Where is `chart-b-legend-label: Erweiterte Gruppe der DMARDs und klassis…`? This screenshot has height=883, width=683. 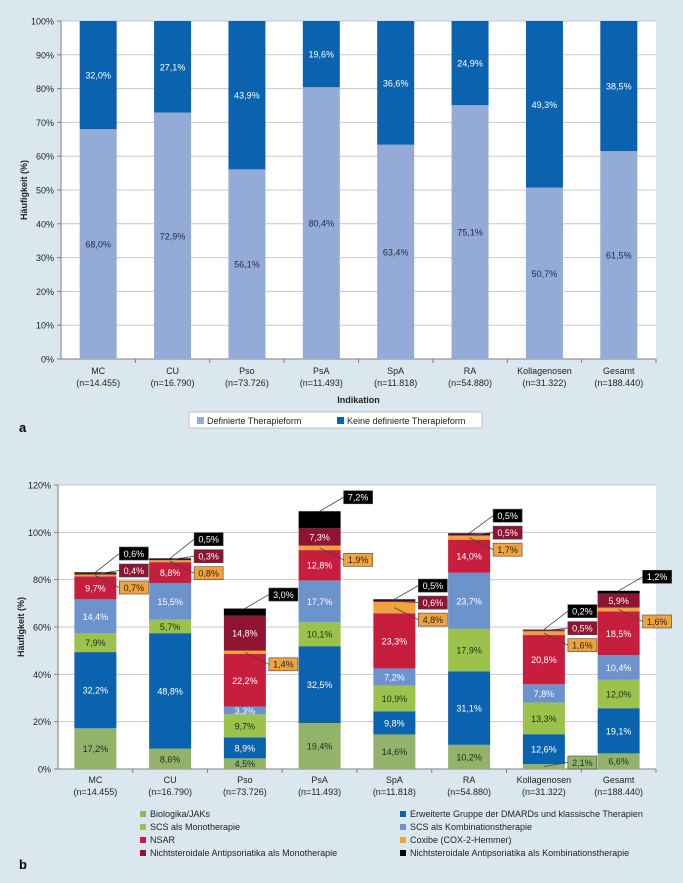 chart-b-legend-label: Erweiterte Gruppe der DMARDs und klassis… is located at coordinates (526, 814).